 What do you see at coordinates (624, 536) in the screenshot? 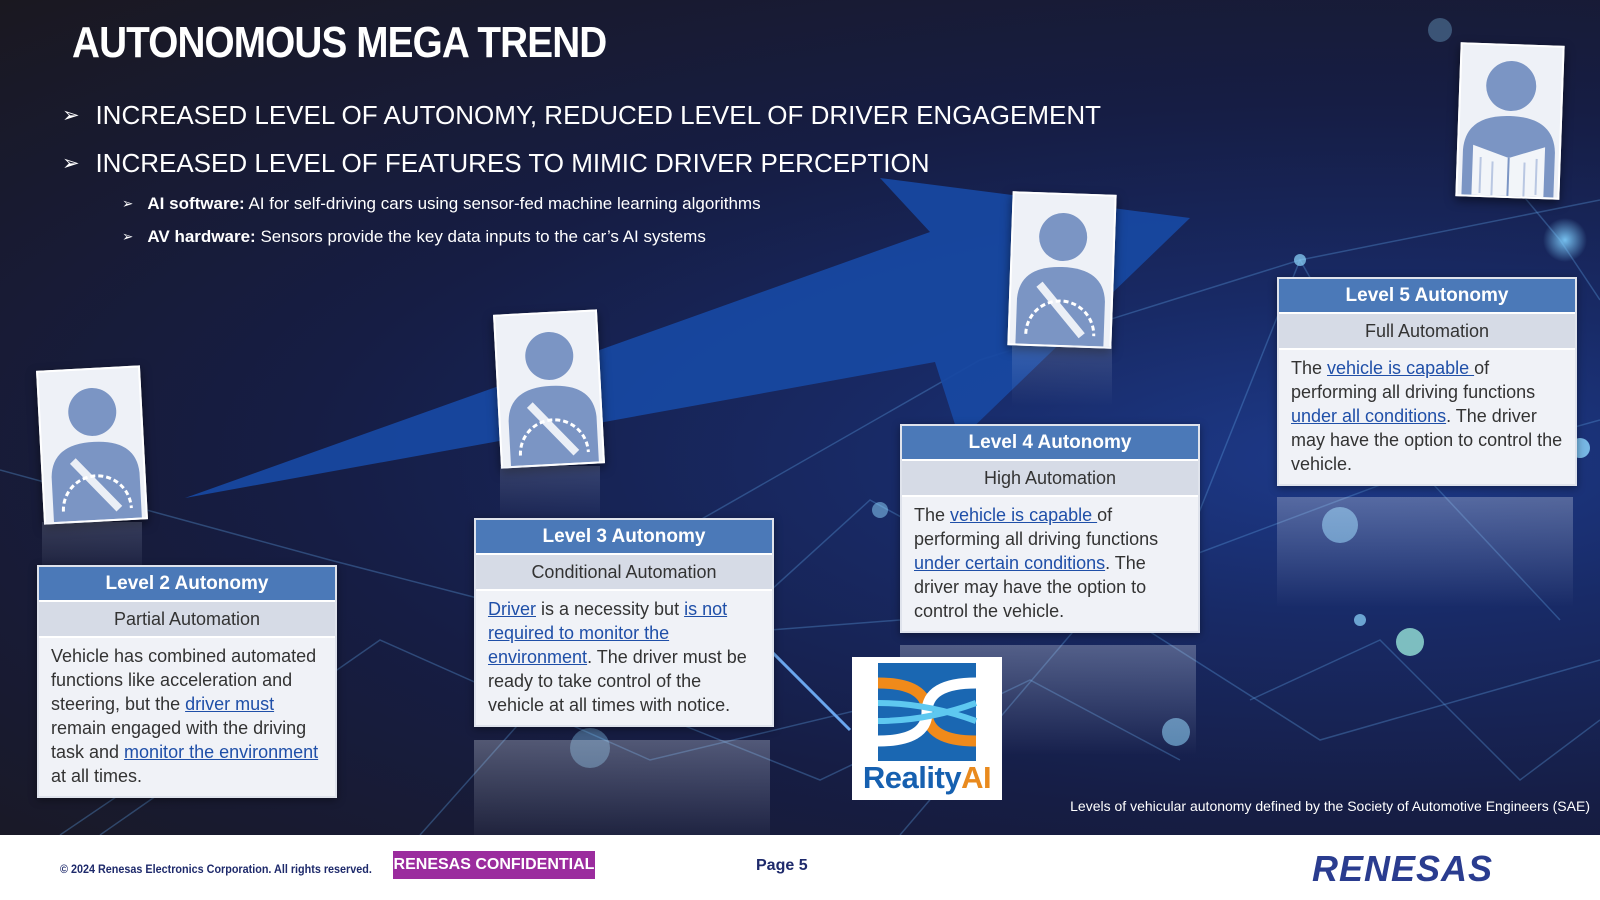
I see `level-title: Level 3 Autonomy` at bounding box center [624, 536].